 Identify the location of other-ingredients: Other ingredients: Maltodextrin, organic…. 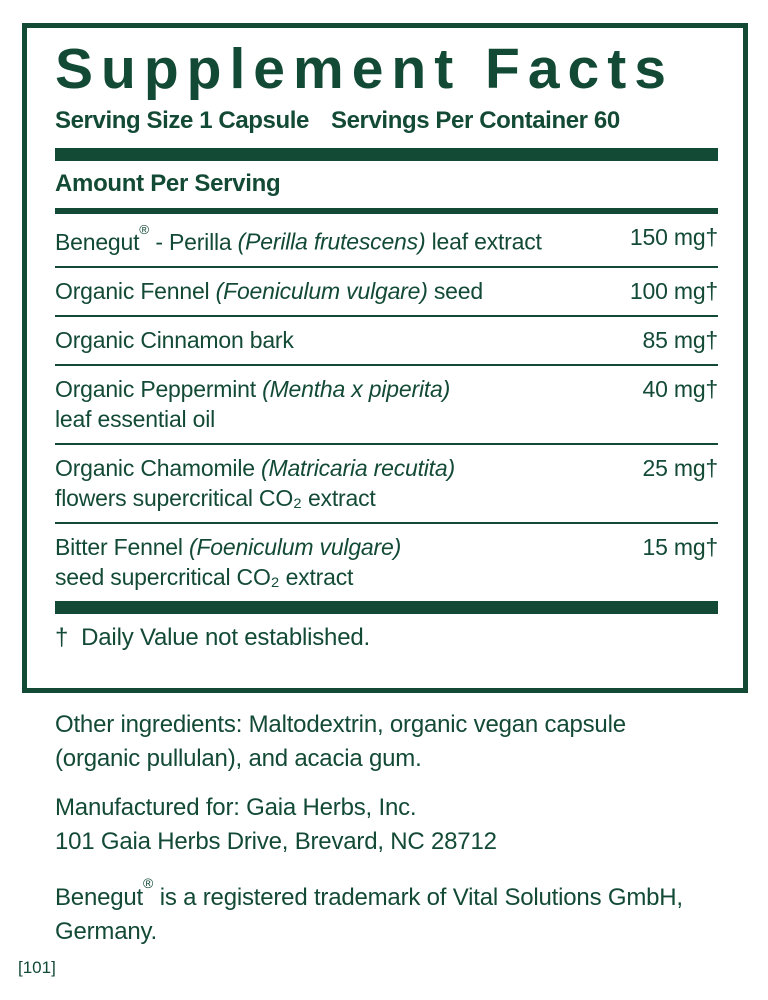
(340, 741).